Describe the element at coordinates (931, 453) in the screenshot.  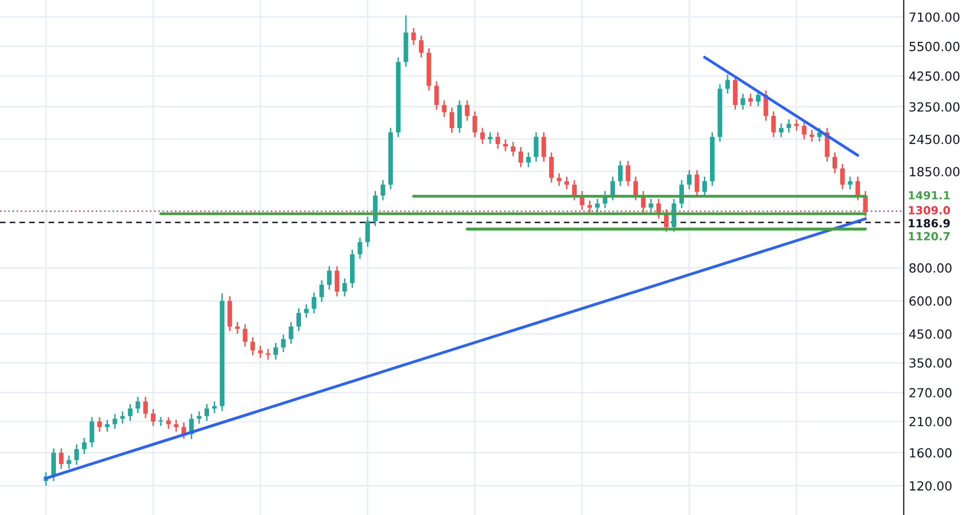
I see `y-tick-label: 160.00` at that location.